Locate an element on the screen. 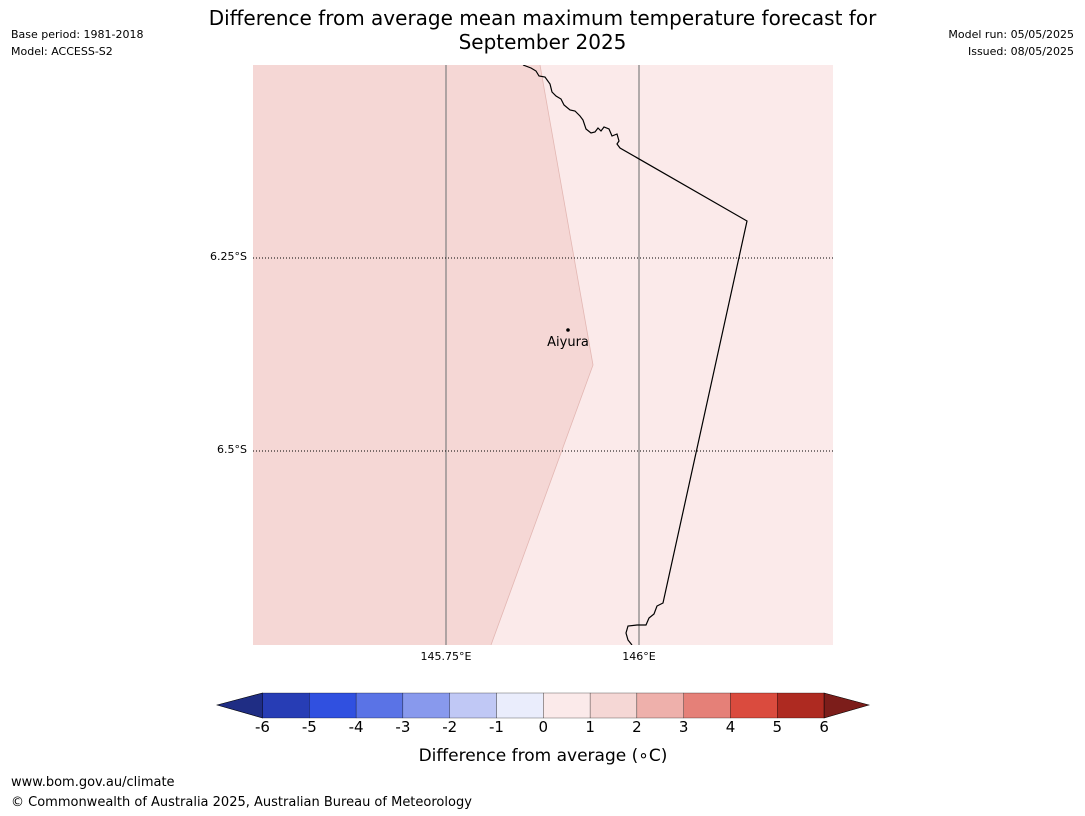 Image resolution: width=1085 pixels, height=816 pixels. colorbar-tick-label: -2 is located at coordinates (450, 727).